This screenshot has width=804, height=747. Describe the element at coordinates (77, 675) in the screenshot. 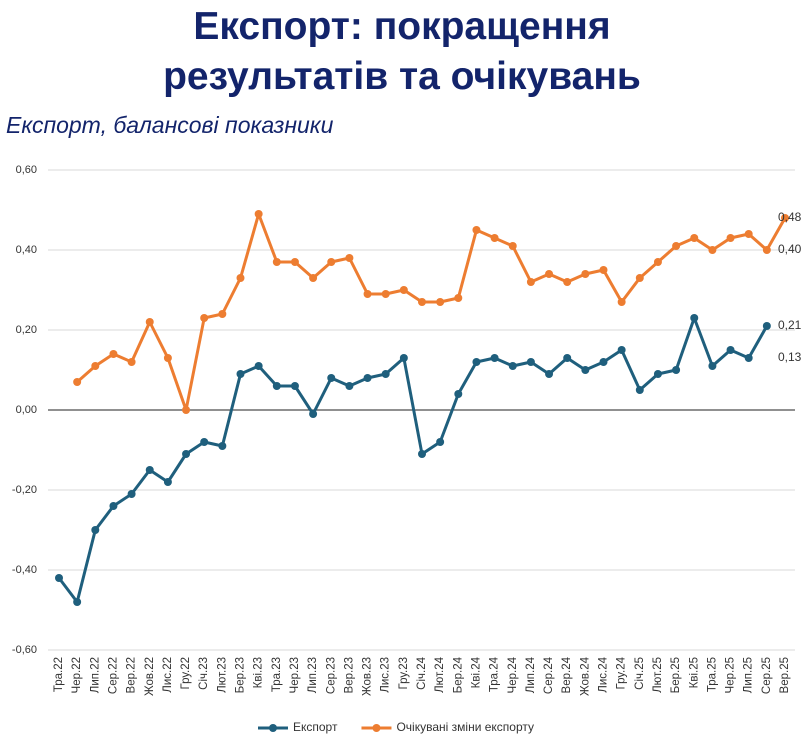

I see `x-tick-label: Чер.22` at that location.